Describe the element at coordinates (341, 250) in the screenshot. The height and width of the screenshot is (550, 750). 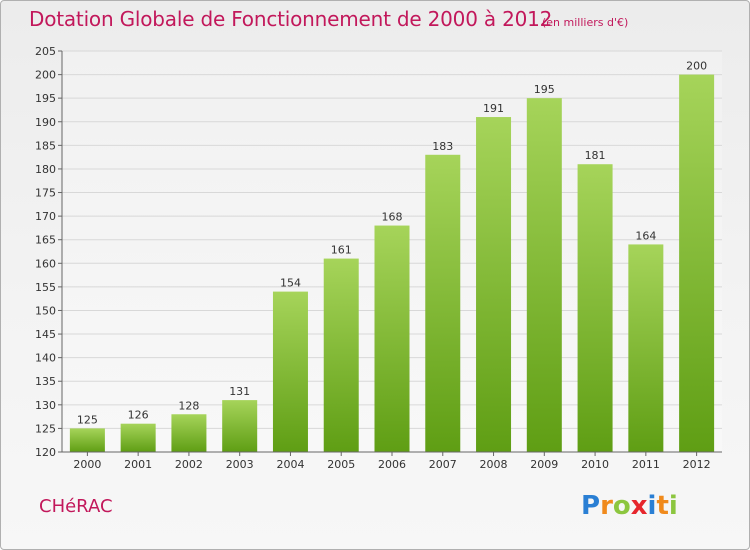
I see `value-label-2005: 161` at that location.